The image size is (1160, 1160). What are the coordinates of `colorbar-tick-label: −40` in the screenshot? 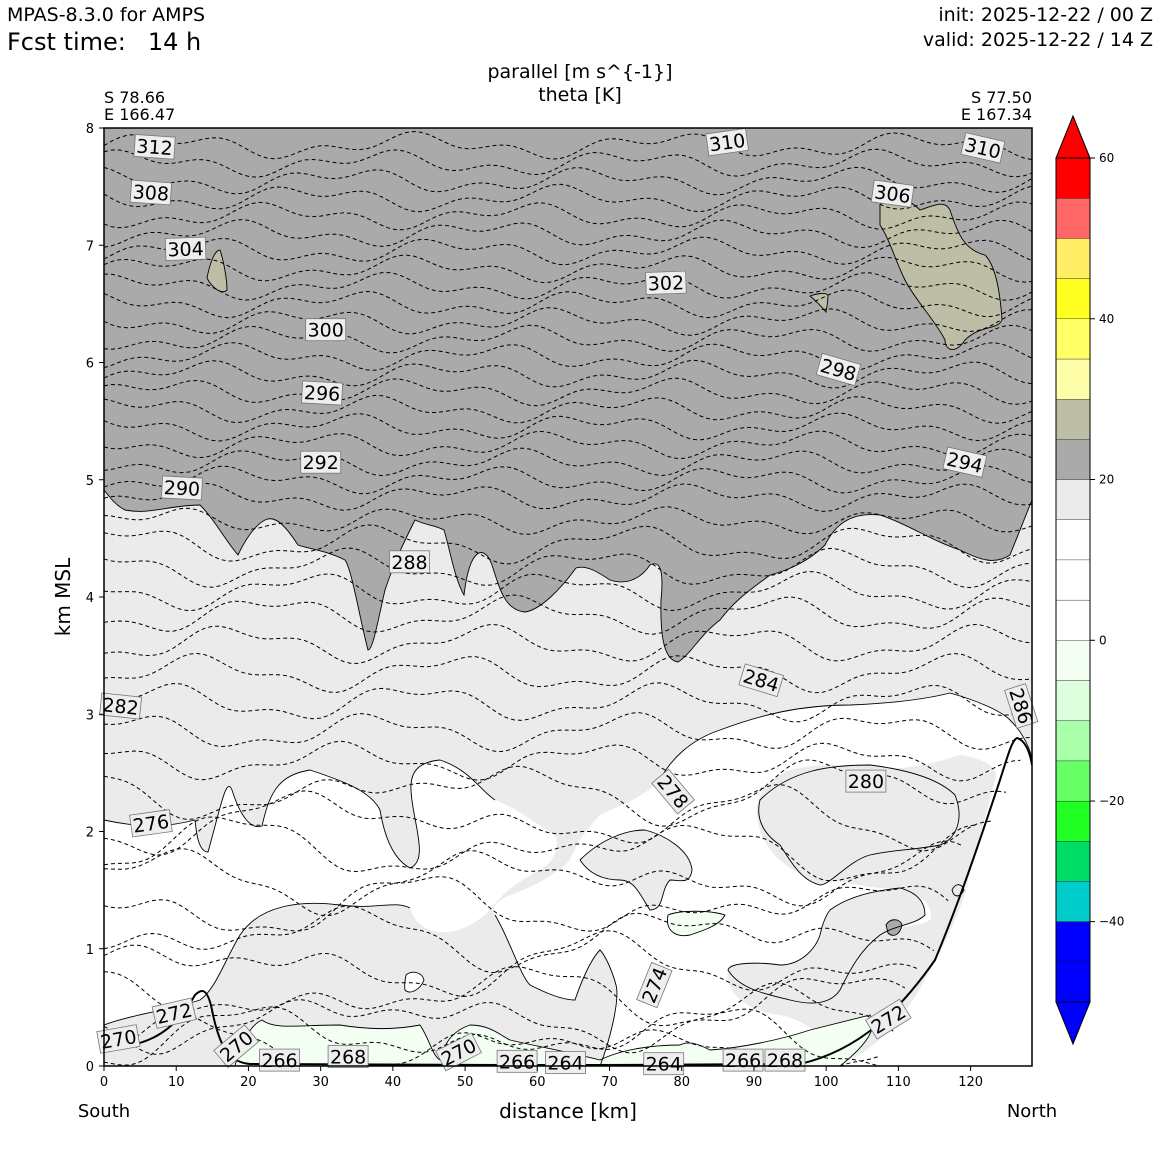 It's located at (1111, 922).